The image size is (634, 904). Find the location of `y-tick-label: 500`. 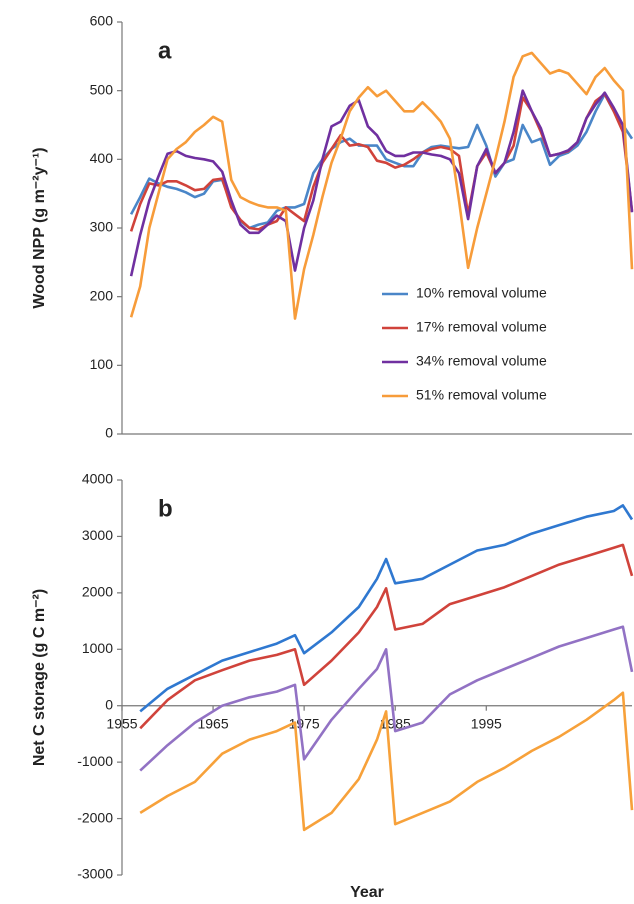

y-tick-label: 500 is located at coordinates (102, 89).